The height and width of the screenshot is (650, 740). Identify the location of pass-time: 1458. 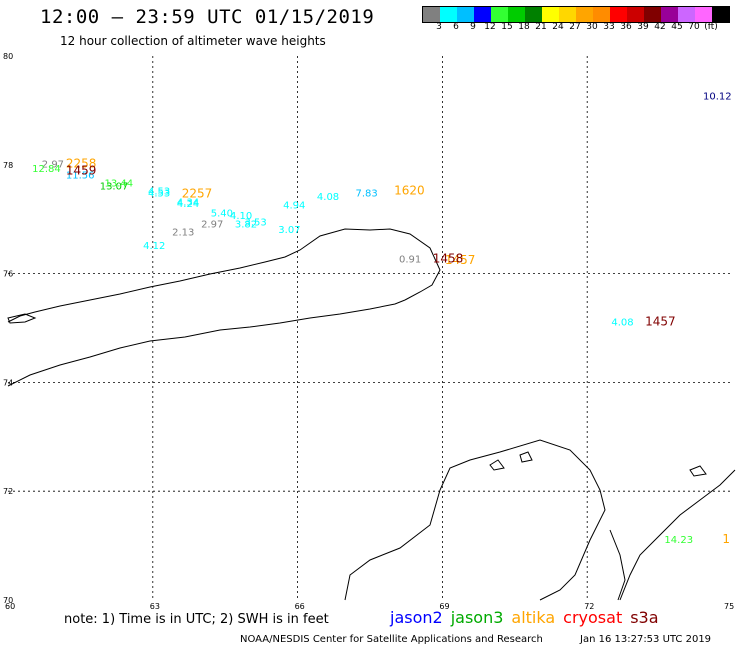
(448, 259).